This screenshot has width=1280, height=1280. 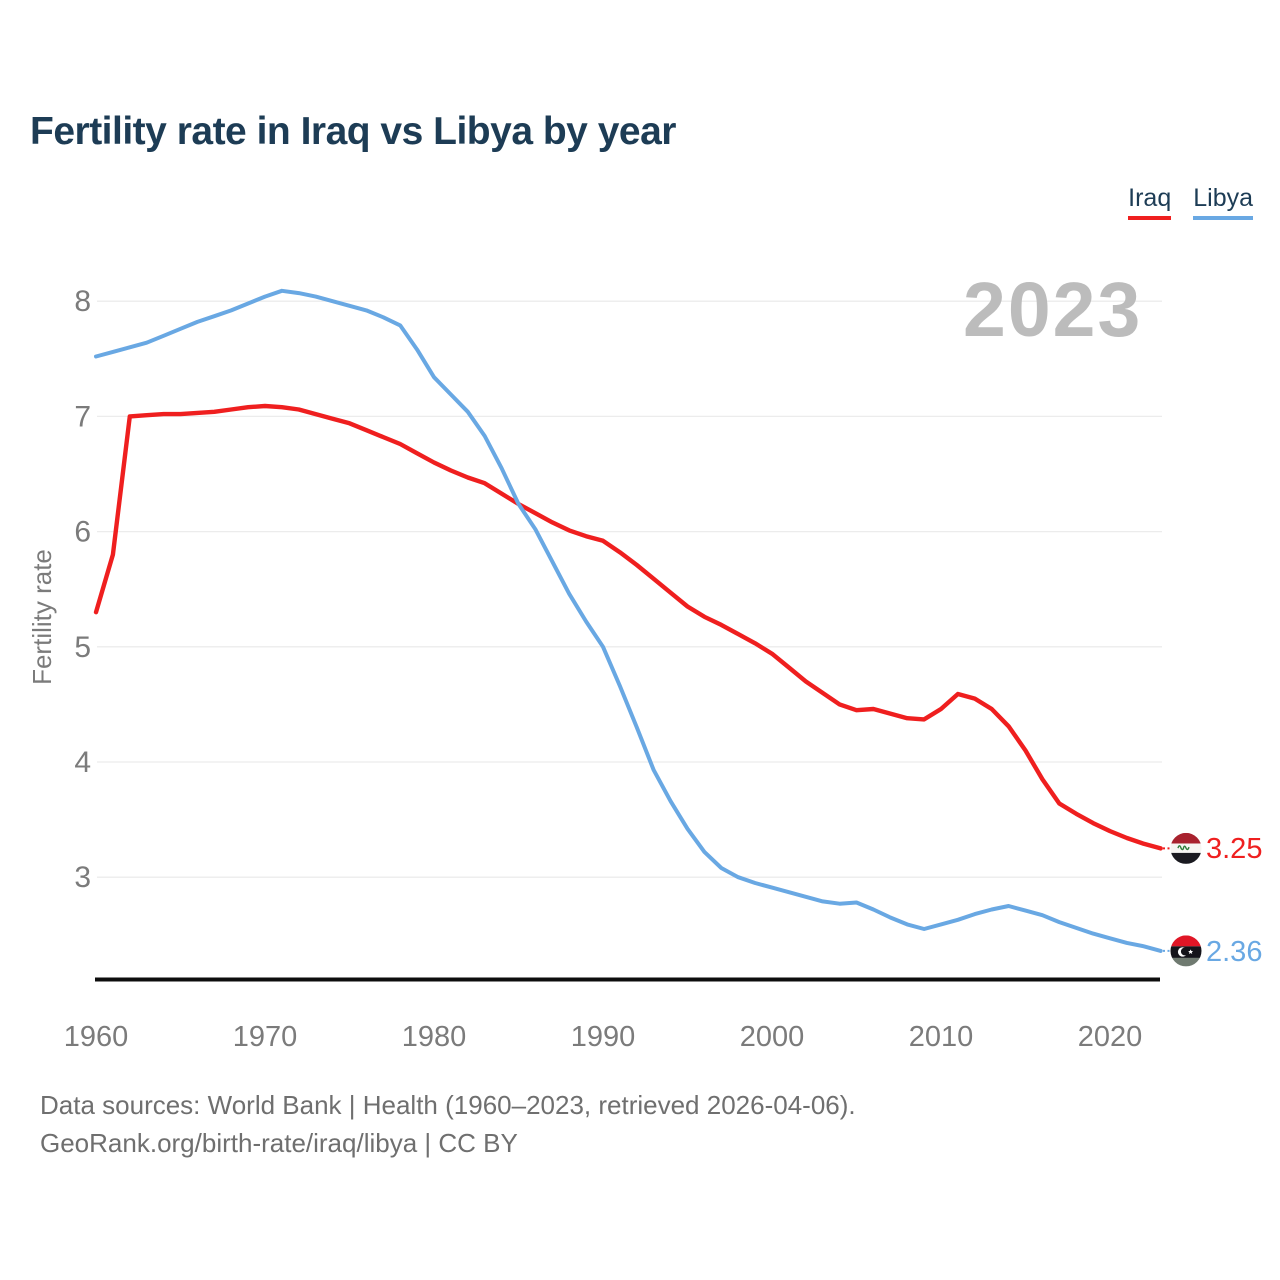 What do you see at coordinates (82, 762) in the screenshot?
I see `y-tick-label: 4` at bounding box center [82, 762].